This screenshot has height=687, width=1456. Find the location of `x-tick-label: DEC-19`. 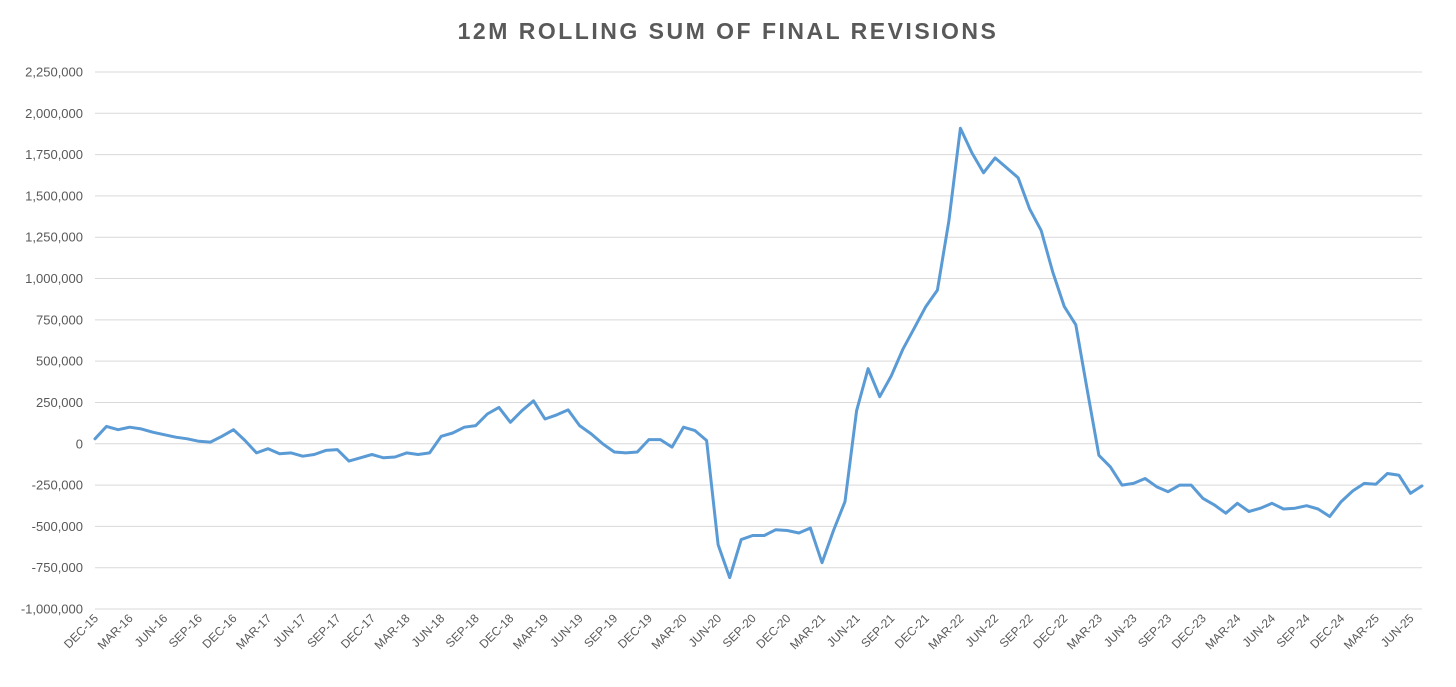

x-tick-label: DEC-19 is located at coordinates (635, 631).